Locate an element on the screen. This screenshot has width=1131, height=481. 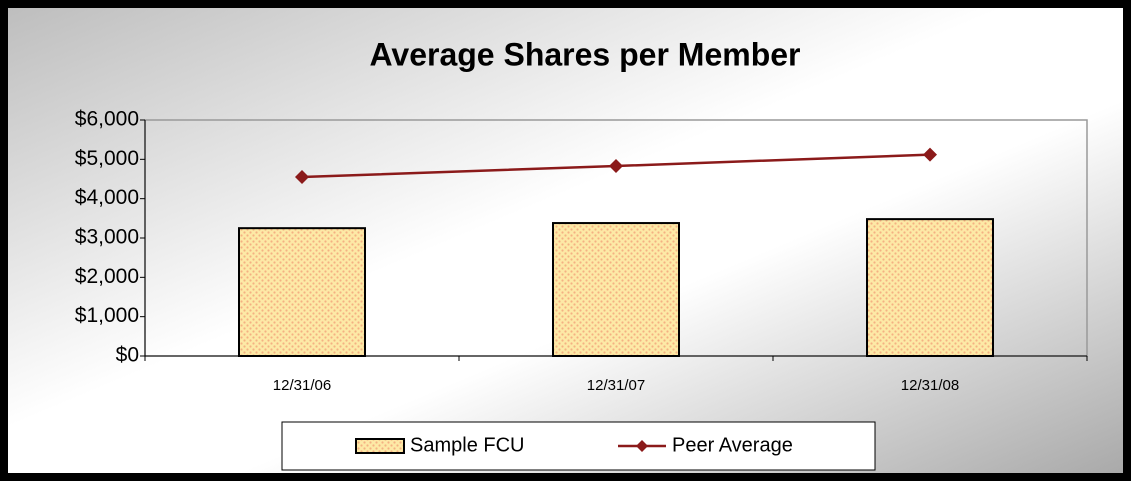
x-tick-label: 12/31/08 is located at coordinates (930, 385).